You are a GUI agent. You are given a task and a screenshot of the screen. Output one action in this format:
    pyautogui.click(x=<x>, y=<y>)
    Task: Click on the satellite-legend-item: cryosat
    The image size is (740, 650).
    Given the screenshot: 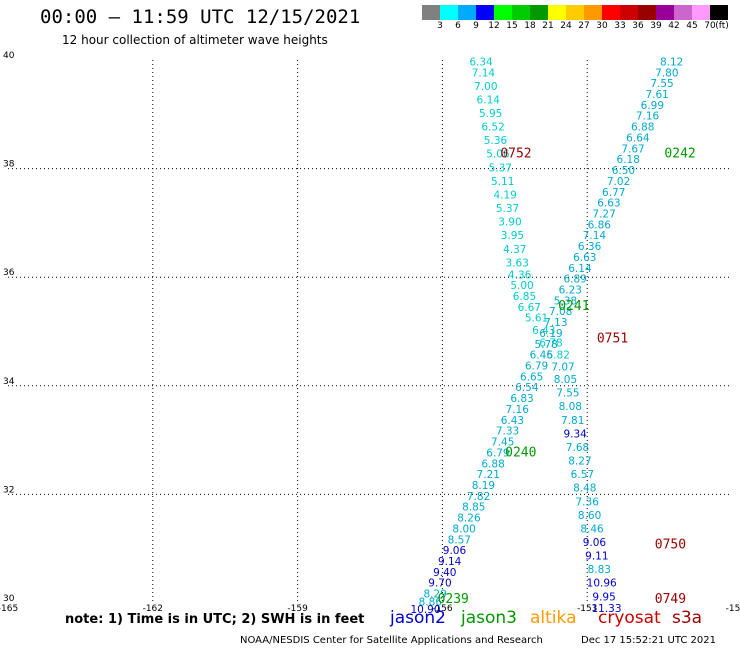 What is the action you would take?
    pyautogui.click(x=629, y=618)
    